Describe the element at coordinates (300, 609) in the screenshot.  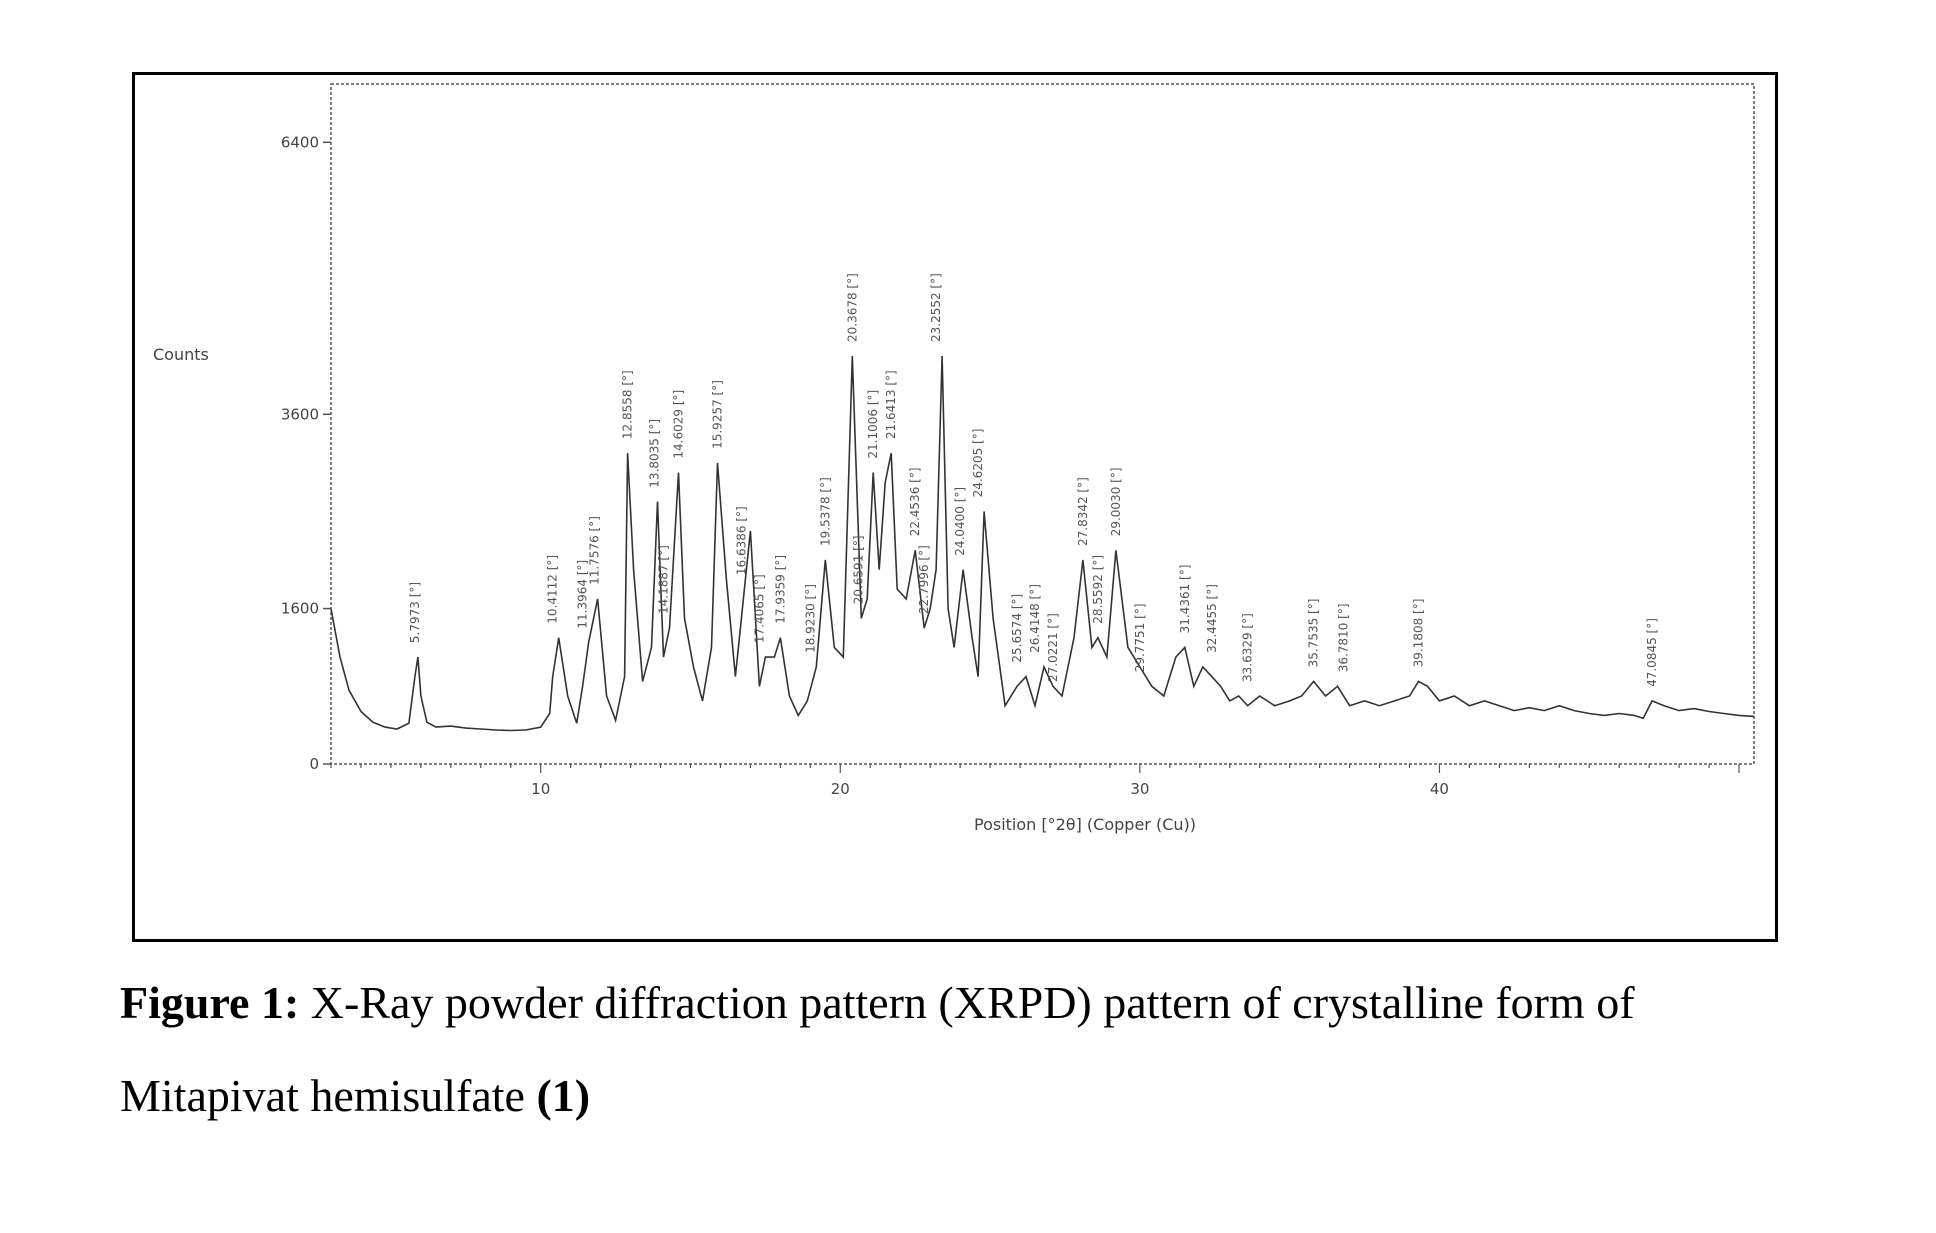
I see `y-tick-label: 1600` at that location.